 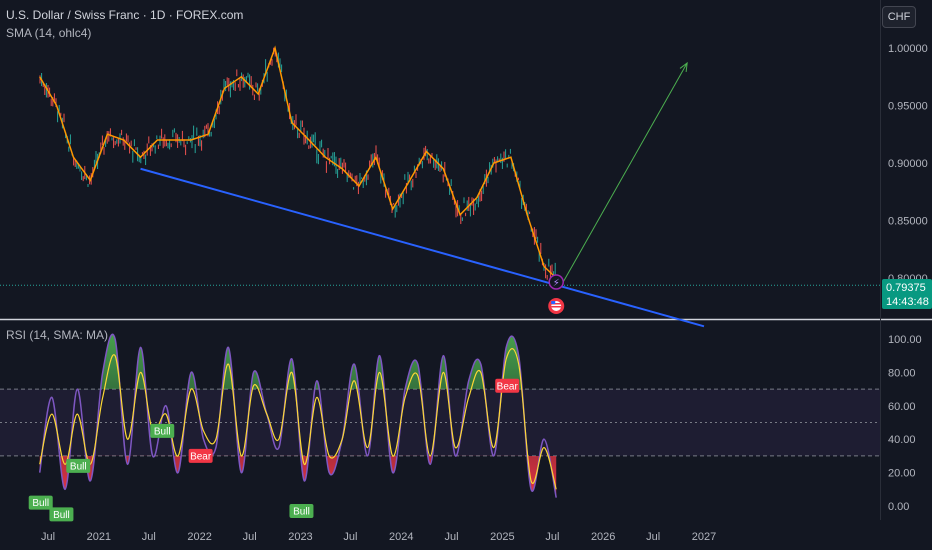 What do you see at coordinates (908, 222) in the screenshot?
I see `price-tick-label: 0.85000` at bounding box center [908, 222].